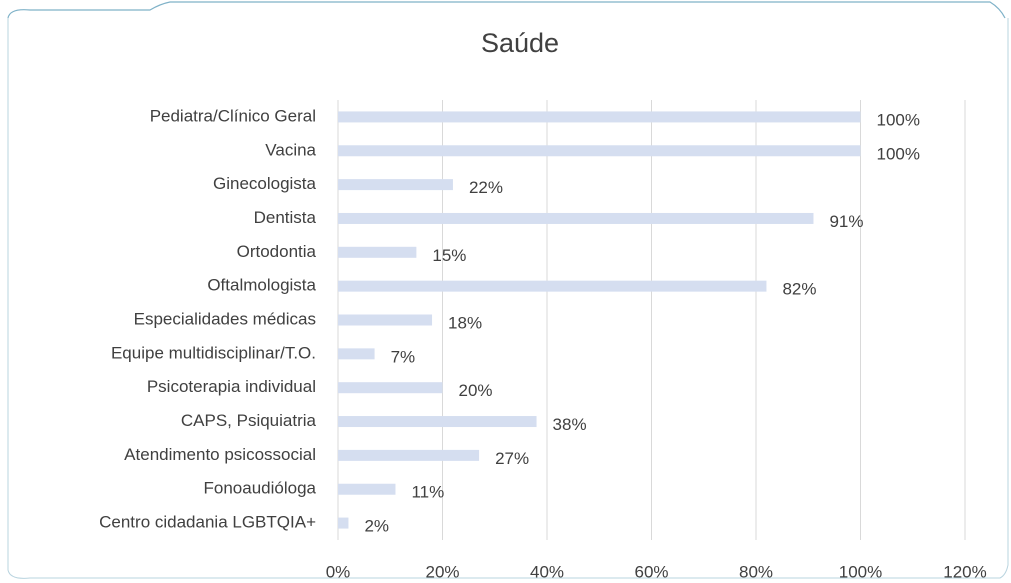  What do you see at coordinates (277, 251) in the screenshot?
I see `y-tick-label: Ortodontia` at bounding box center [277, 251].